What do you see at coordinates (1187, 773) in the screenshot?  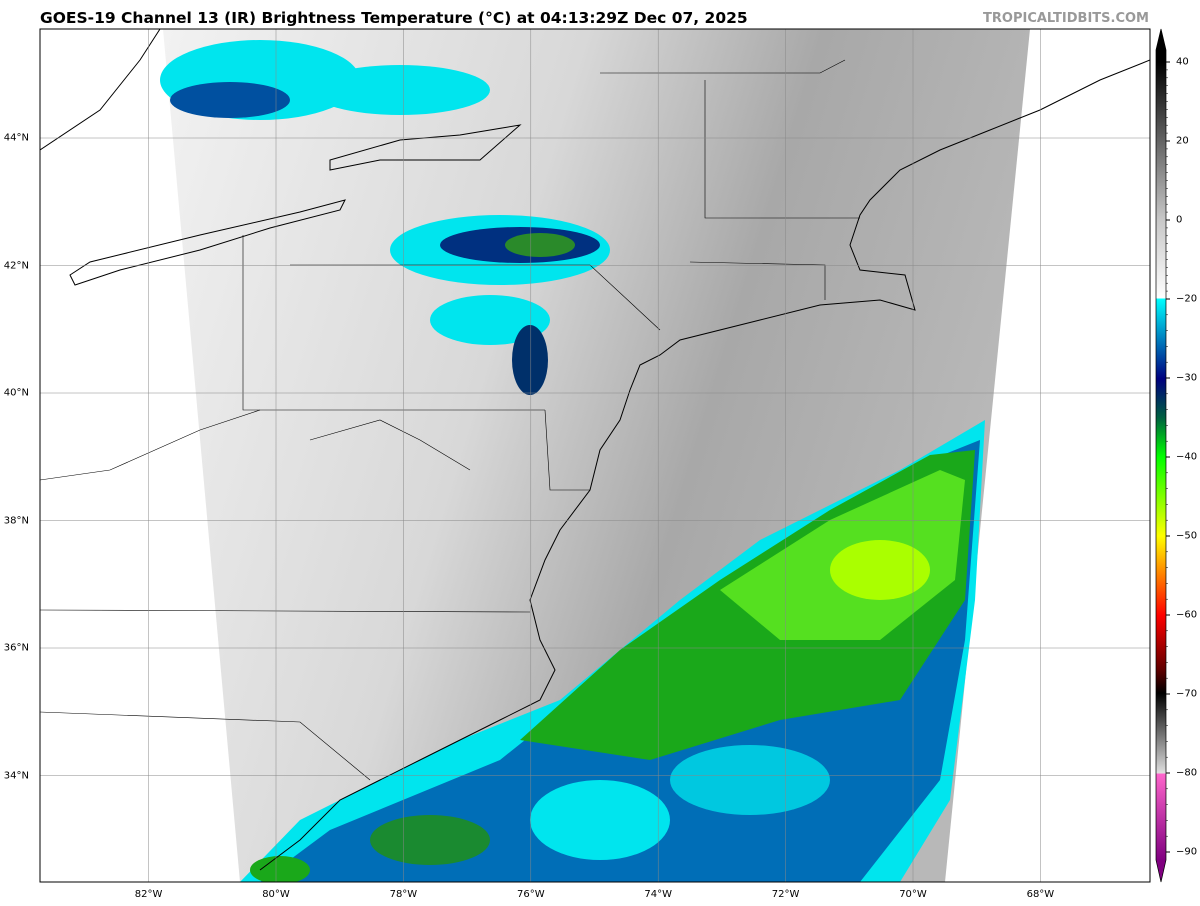 I see `colorbar-tick-label: −80` at bounding box center [1187, 773].